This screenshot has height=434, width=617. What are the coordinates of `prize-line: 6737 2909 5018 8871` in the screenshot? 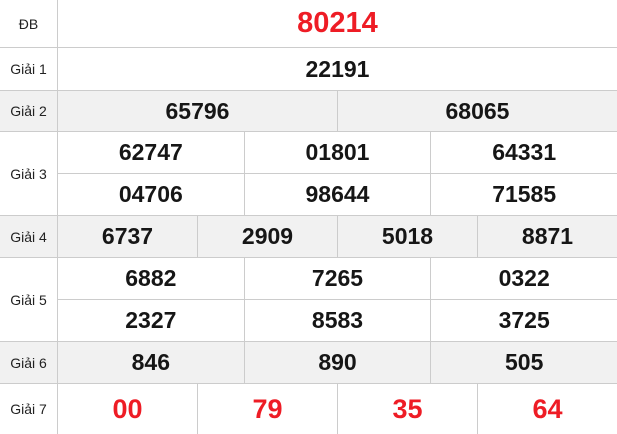 It's located at (337, 236).